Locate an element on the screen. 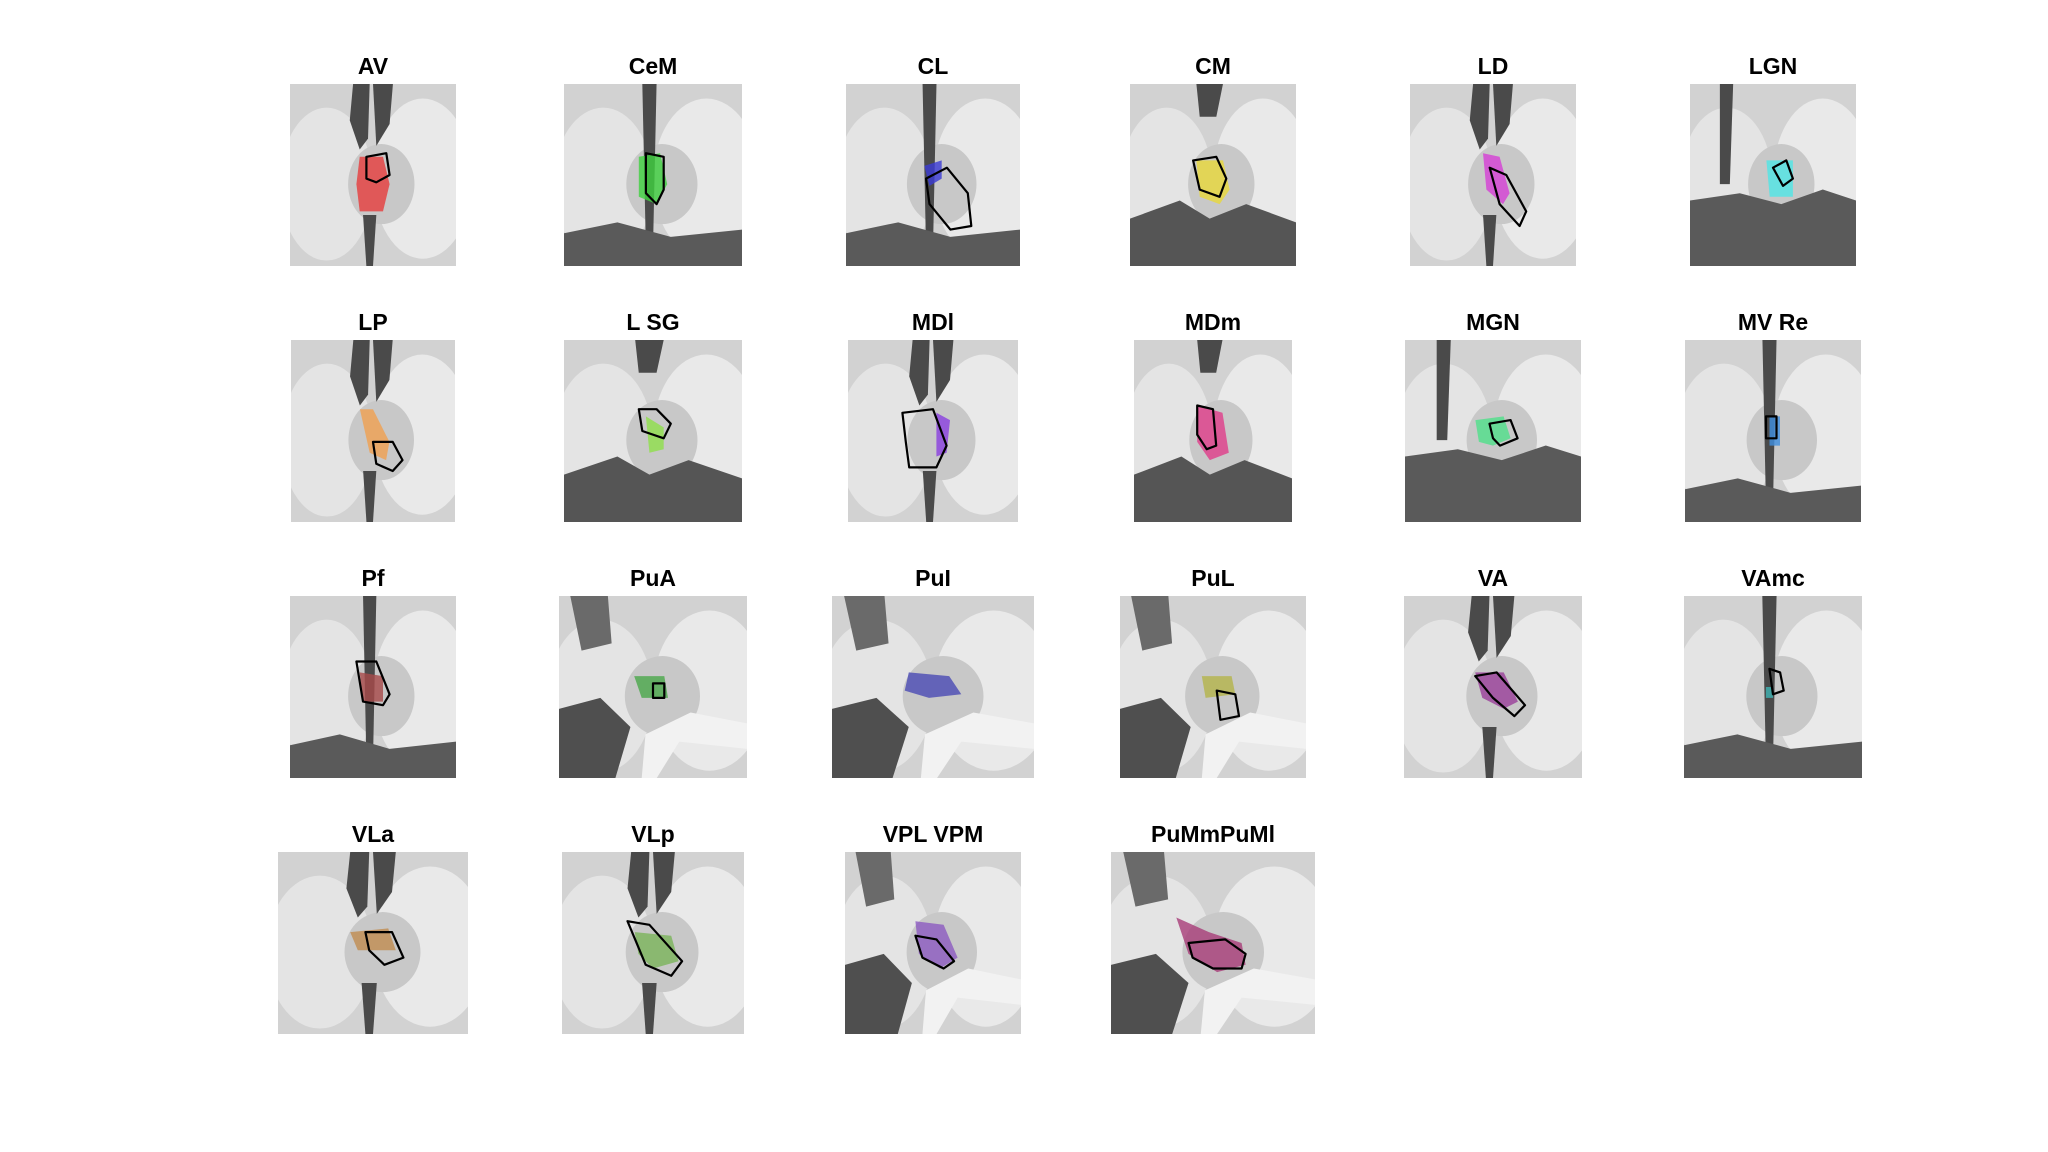  panel-vlp: VLp is located at coordinates (653, 927).